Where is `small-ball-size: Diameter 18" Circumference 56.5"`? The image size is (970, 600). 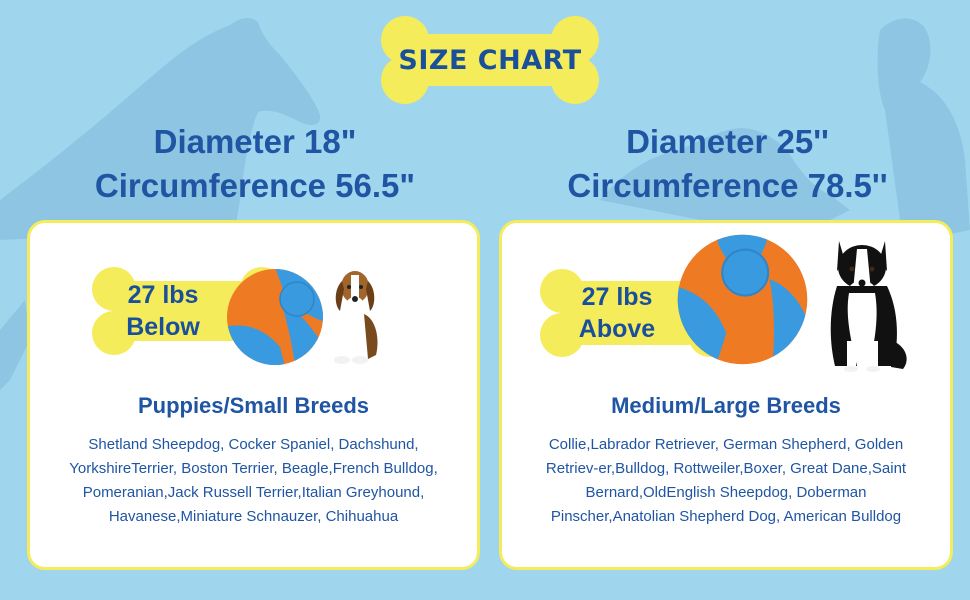 small-ball-size: Diameter 18" Circumference 56.5" is located at coordinates (255, 164).